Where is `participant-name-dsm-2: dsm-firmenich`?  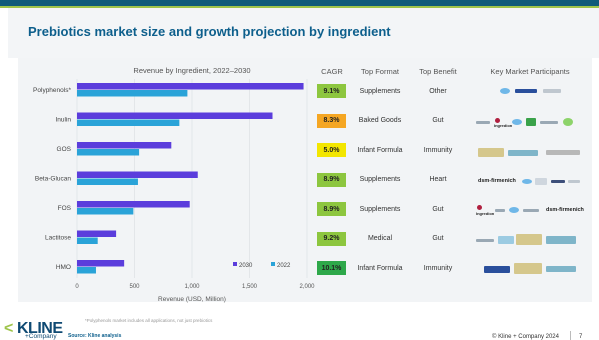
participant-name-dsm-2: dsm-firmenich is located at coordinates (565, 210).